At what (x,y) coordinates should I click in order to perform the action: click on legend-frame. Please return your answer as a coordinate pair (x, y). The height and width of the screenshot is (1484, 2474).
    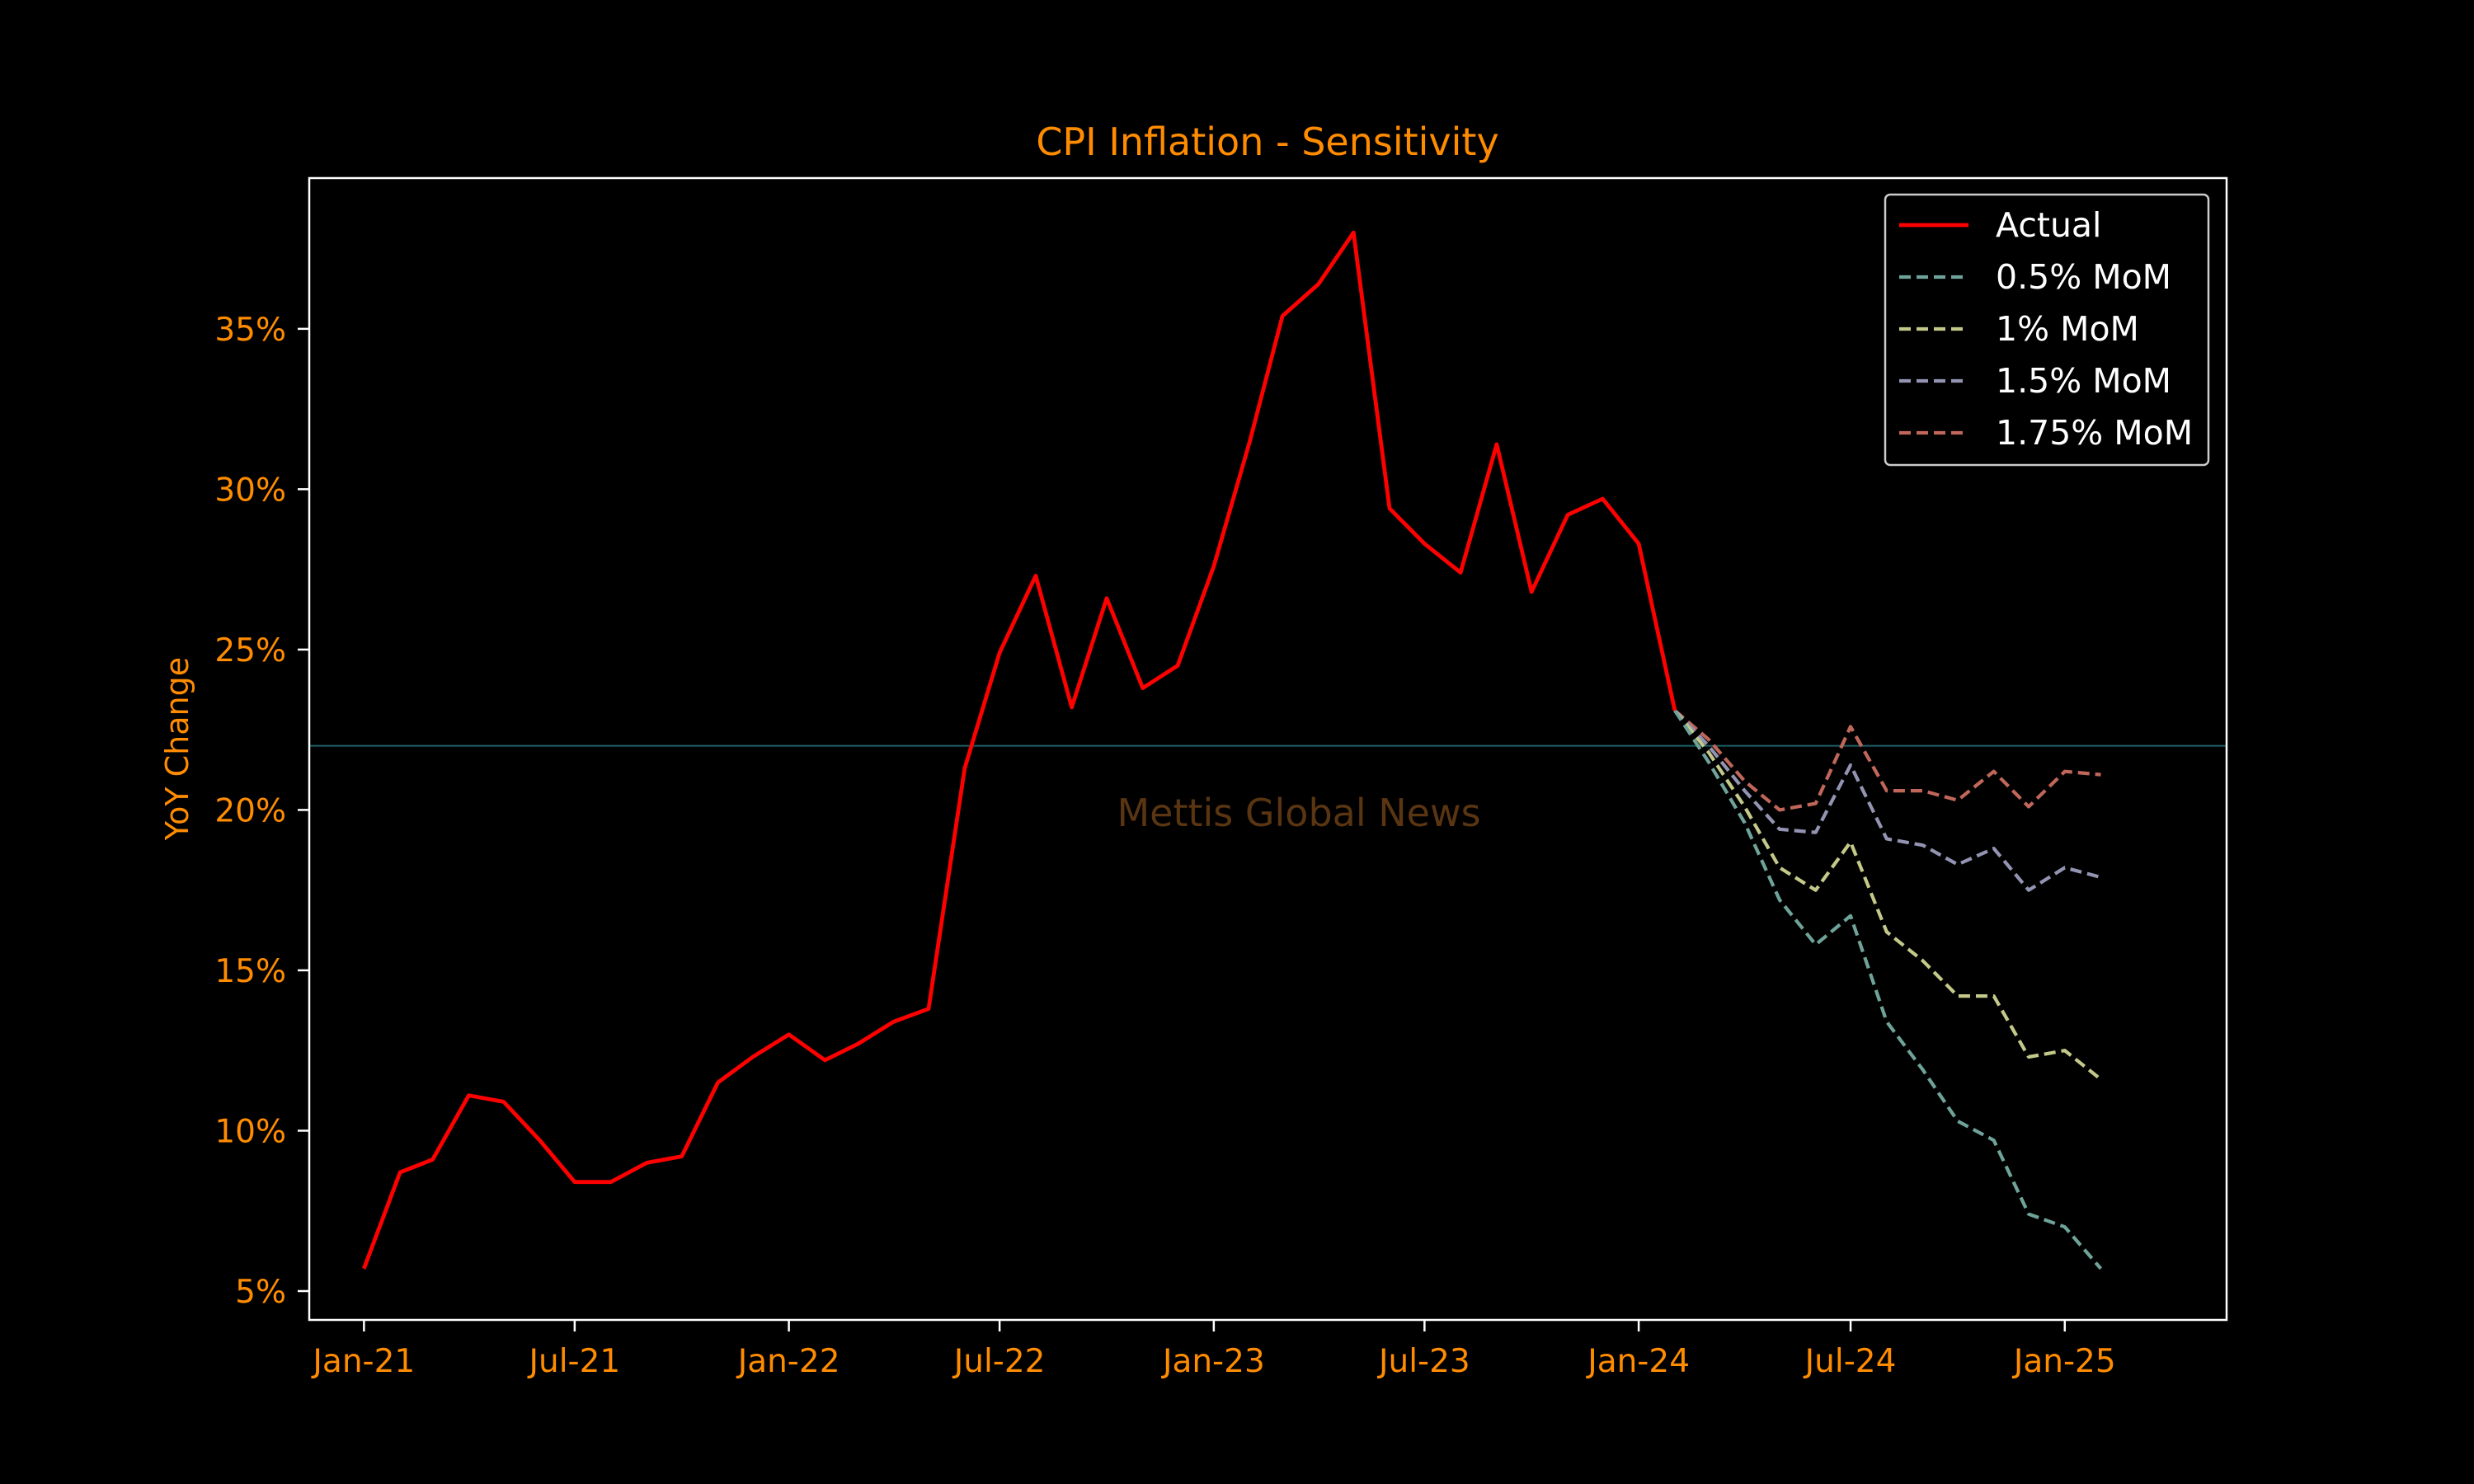
    Looking at the image, I should click on (2047, 330).